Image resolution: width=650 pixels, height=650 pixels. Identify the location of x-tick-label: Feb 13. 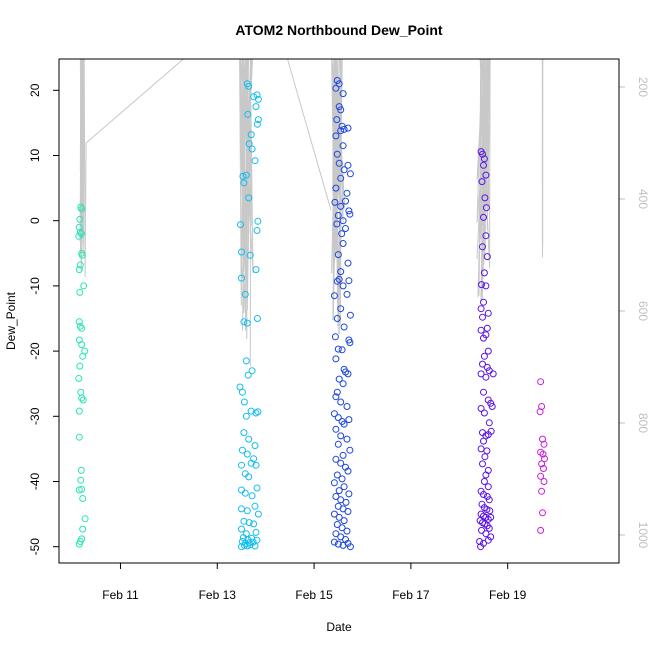
(218, 595).